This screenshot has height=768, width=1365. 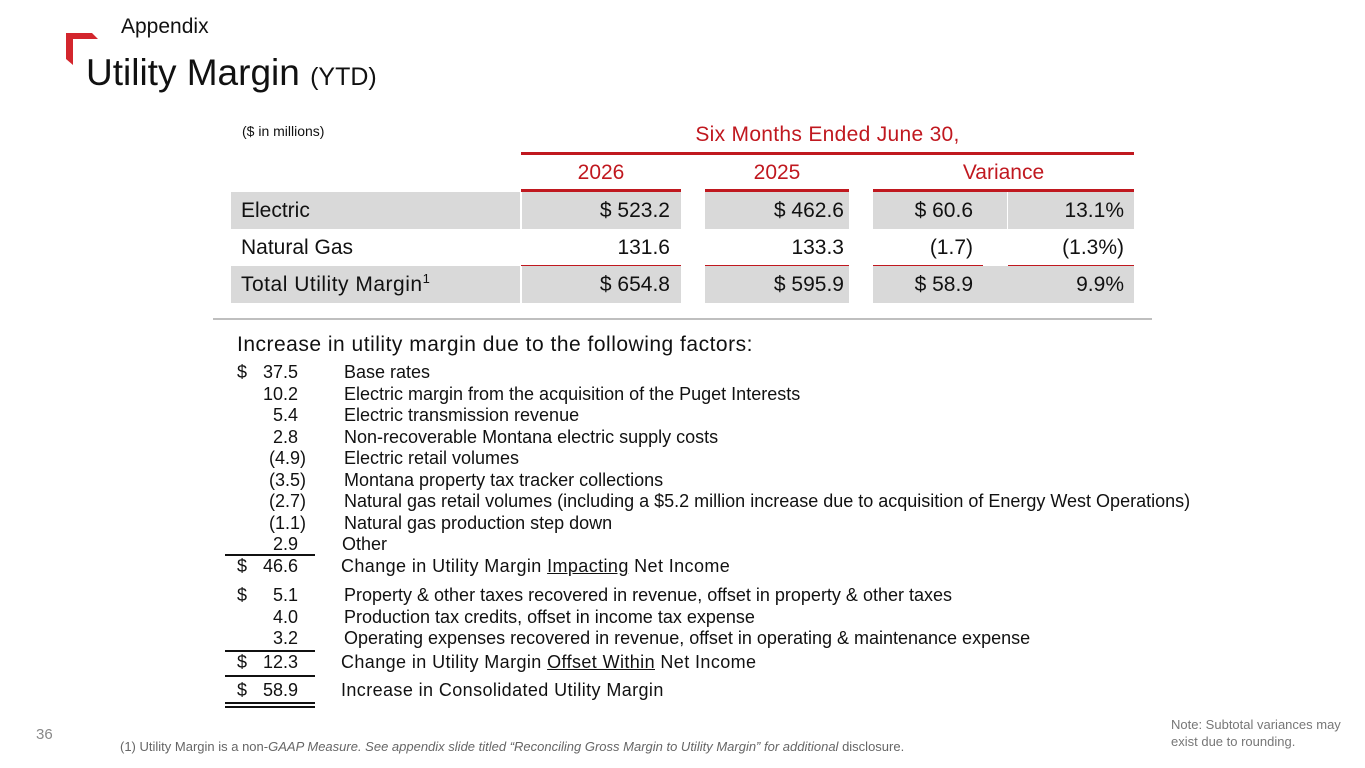 What do you see at coordinates (643, 247) in the screenshot?
I see `cell-2026: 131.6` at bounding box center [643, 247].